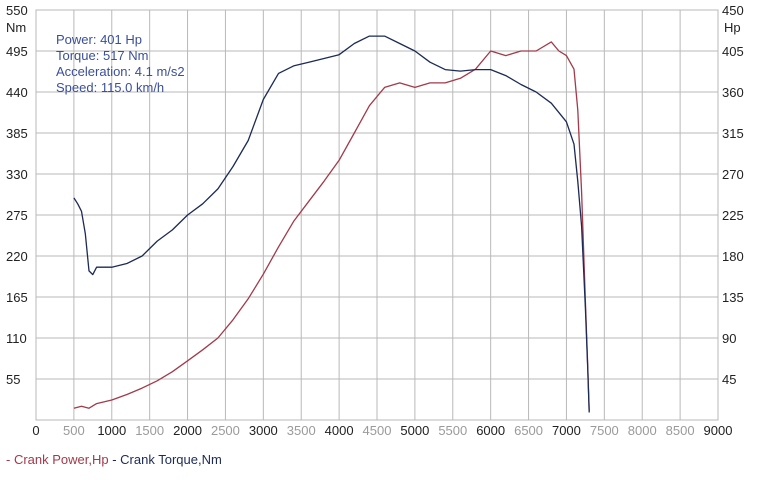 The image size is (760, 480). What do you see at coordinates (377, 430) in the screenshot?
I see `x-tick-label: 4500` at bounding box center [377, 430].